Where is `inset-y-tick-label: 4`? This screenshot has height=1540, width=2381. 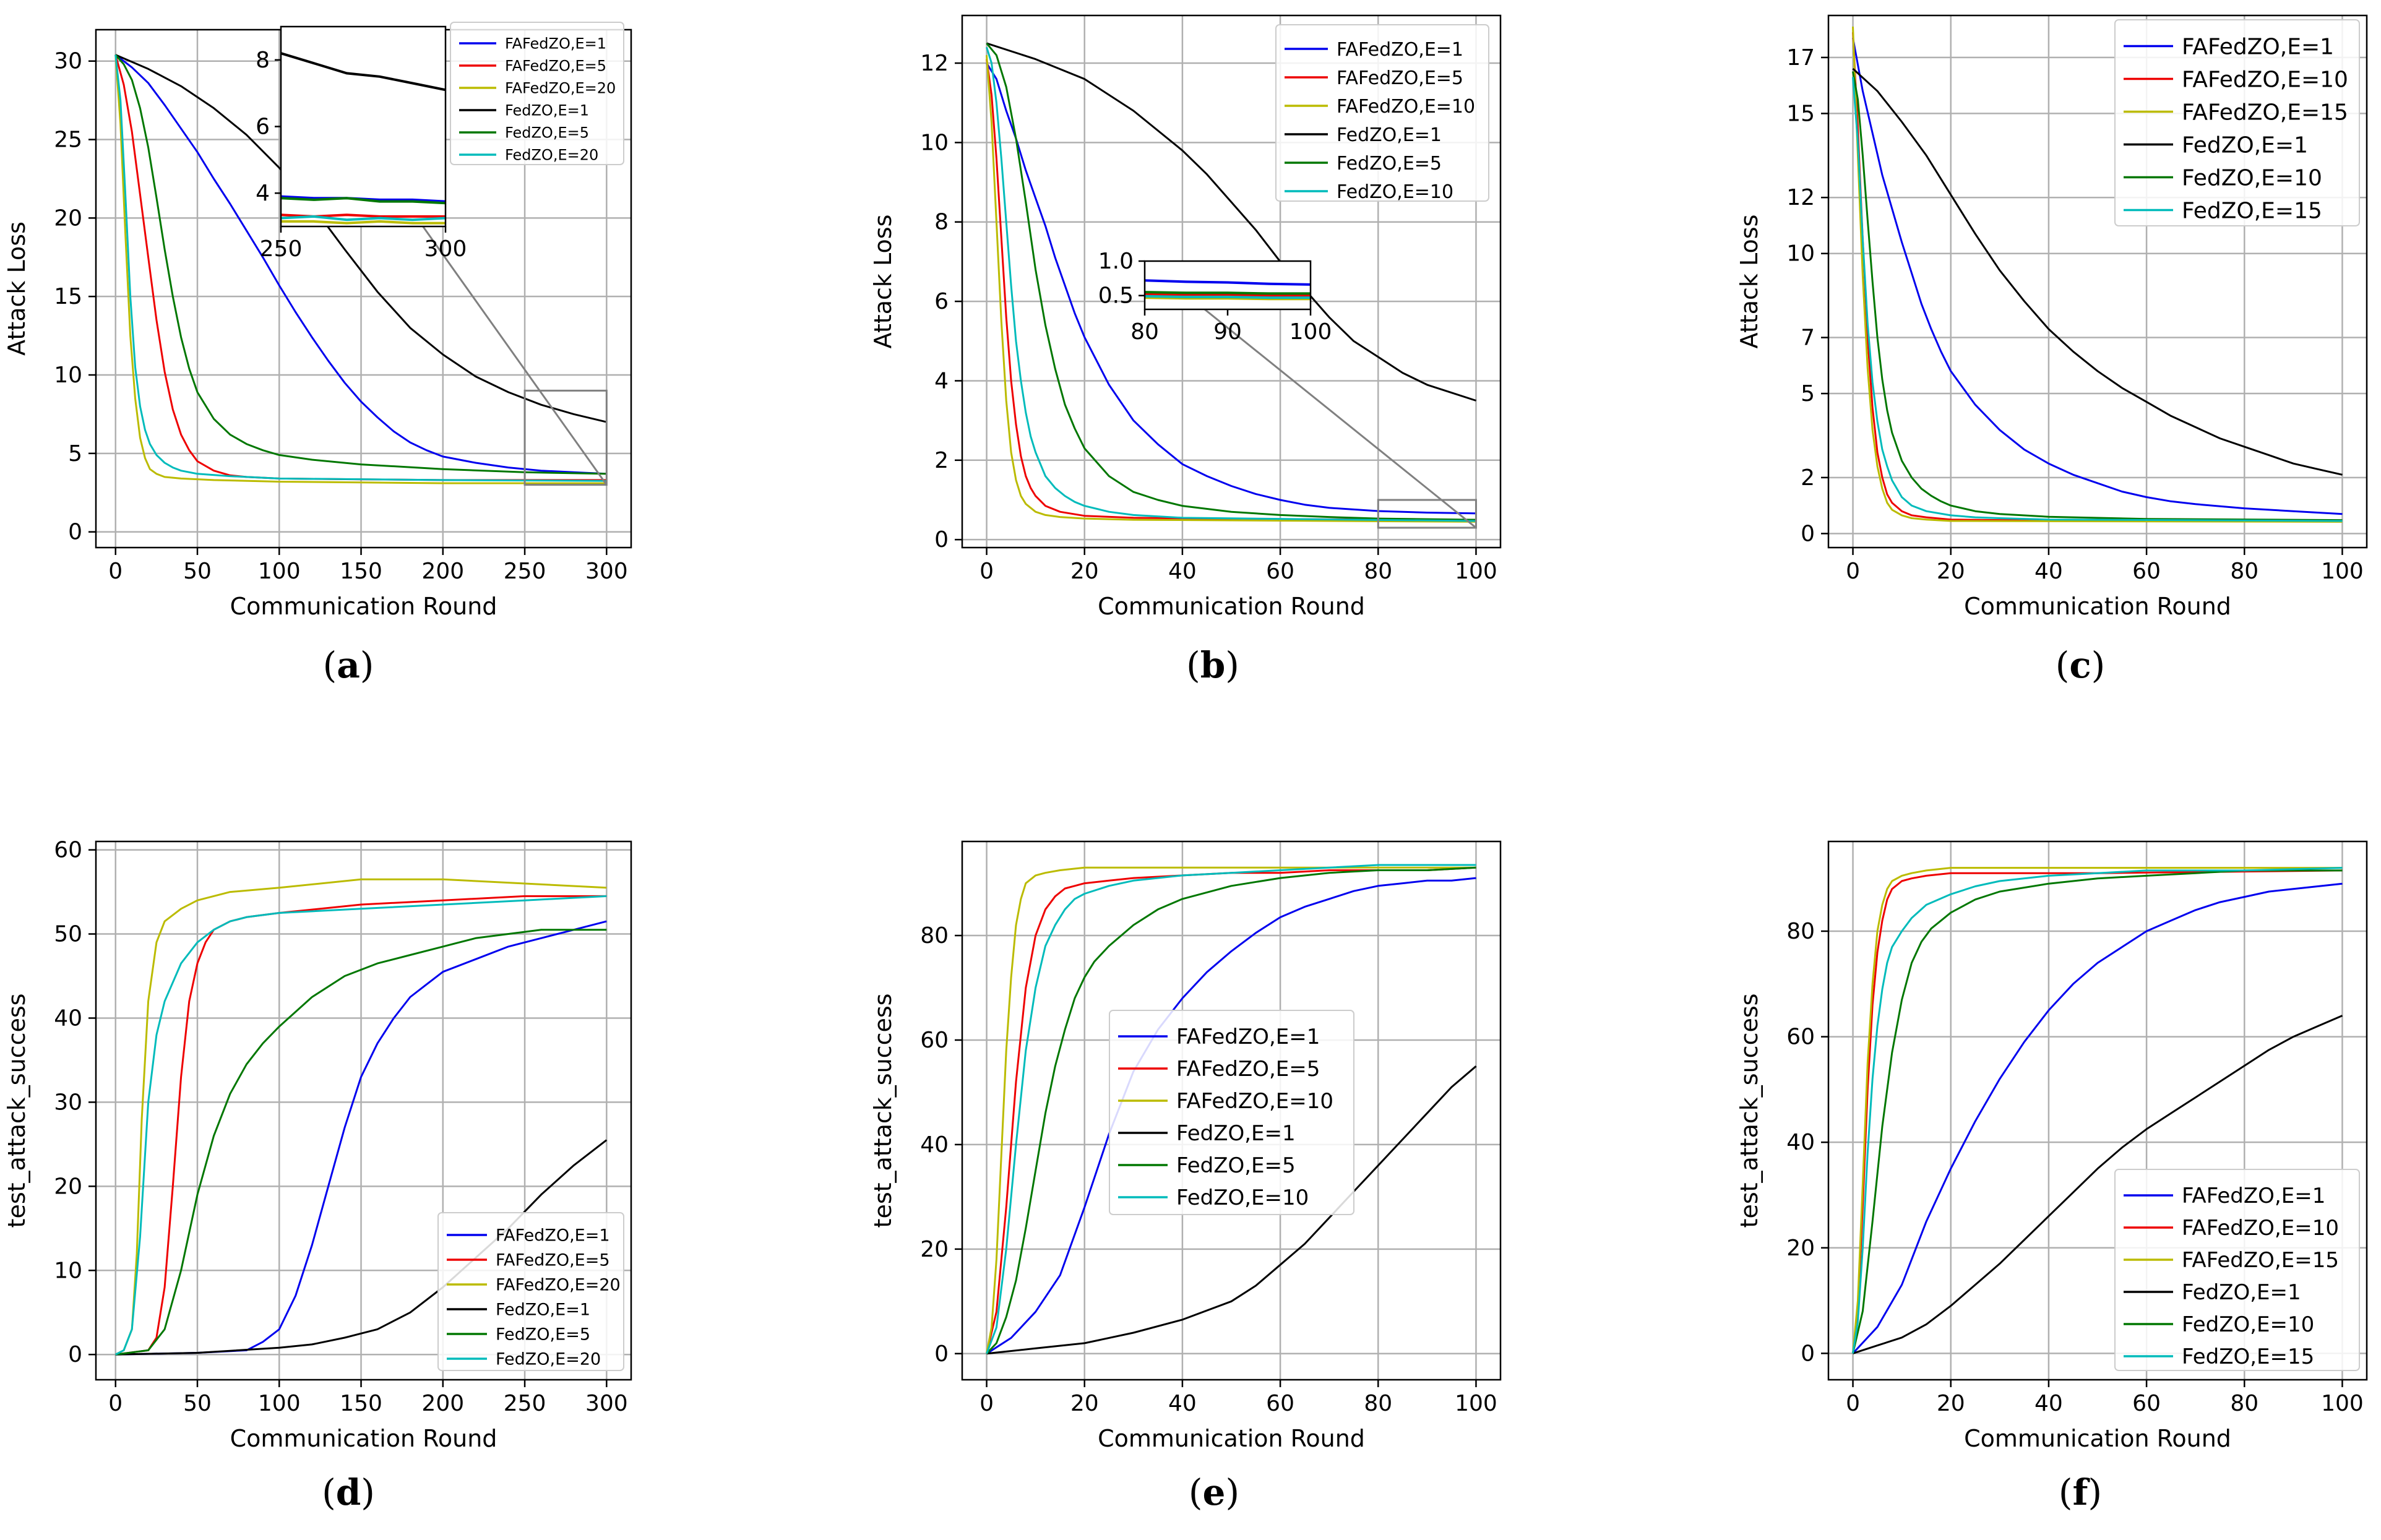
inset-y-tick-label: 4 is located at coordinates (263, 194).